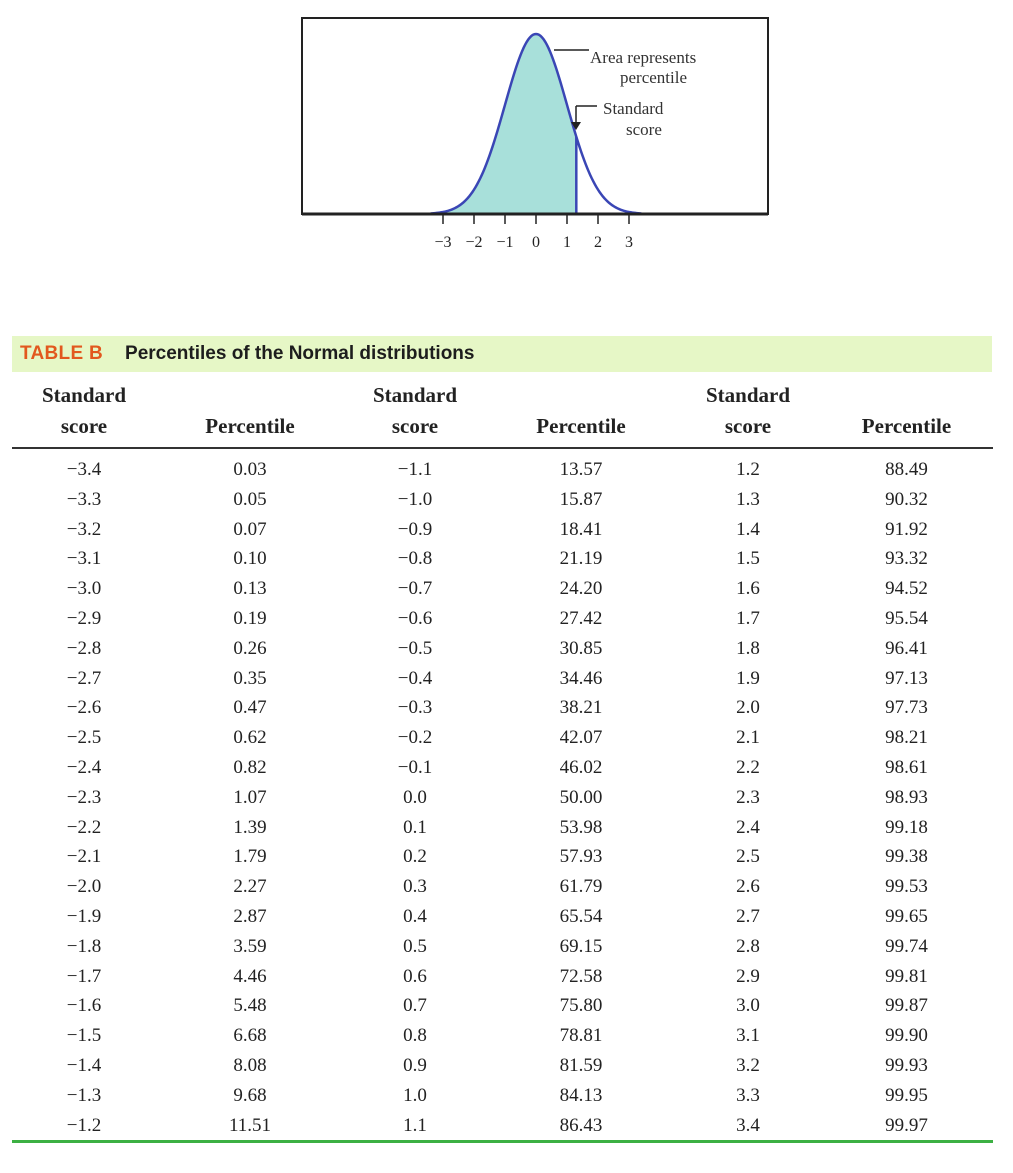 The image size is (1013, 1173). What do you see at coordinates (84, 1006) in the screenshot?
I see `standard-score-cell: −1.6` at bounding box center [84, 1006].